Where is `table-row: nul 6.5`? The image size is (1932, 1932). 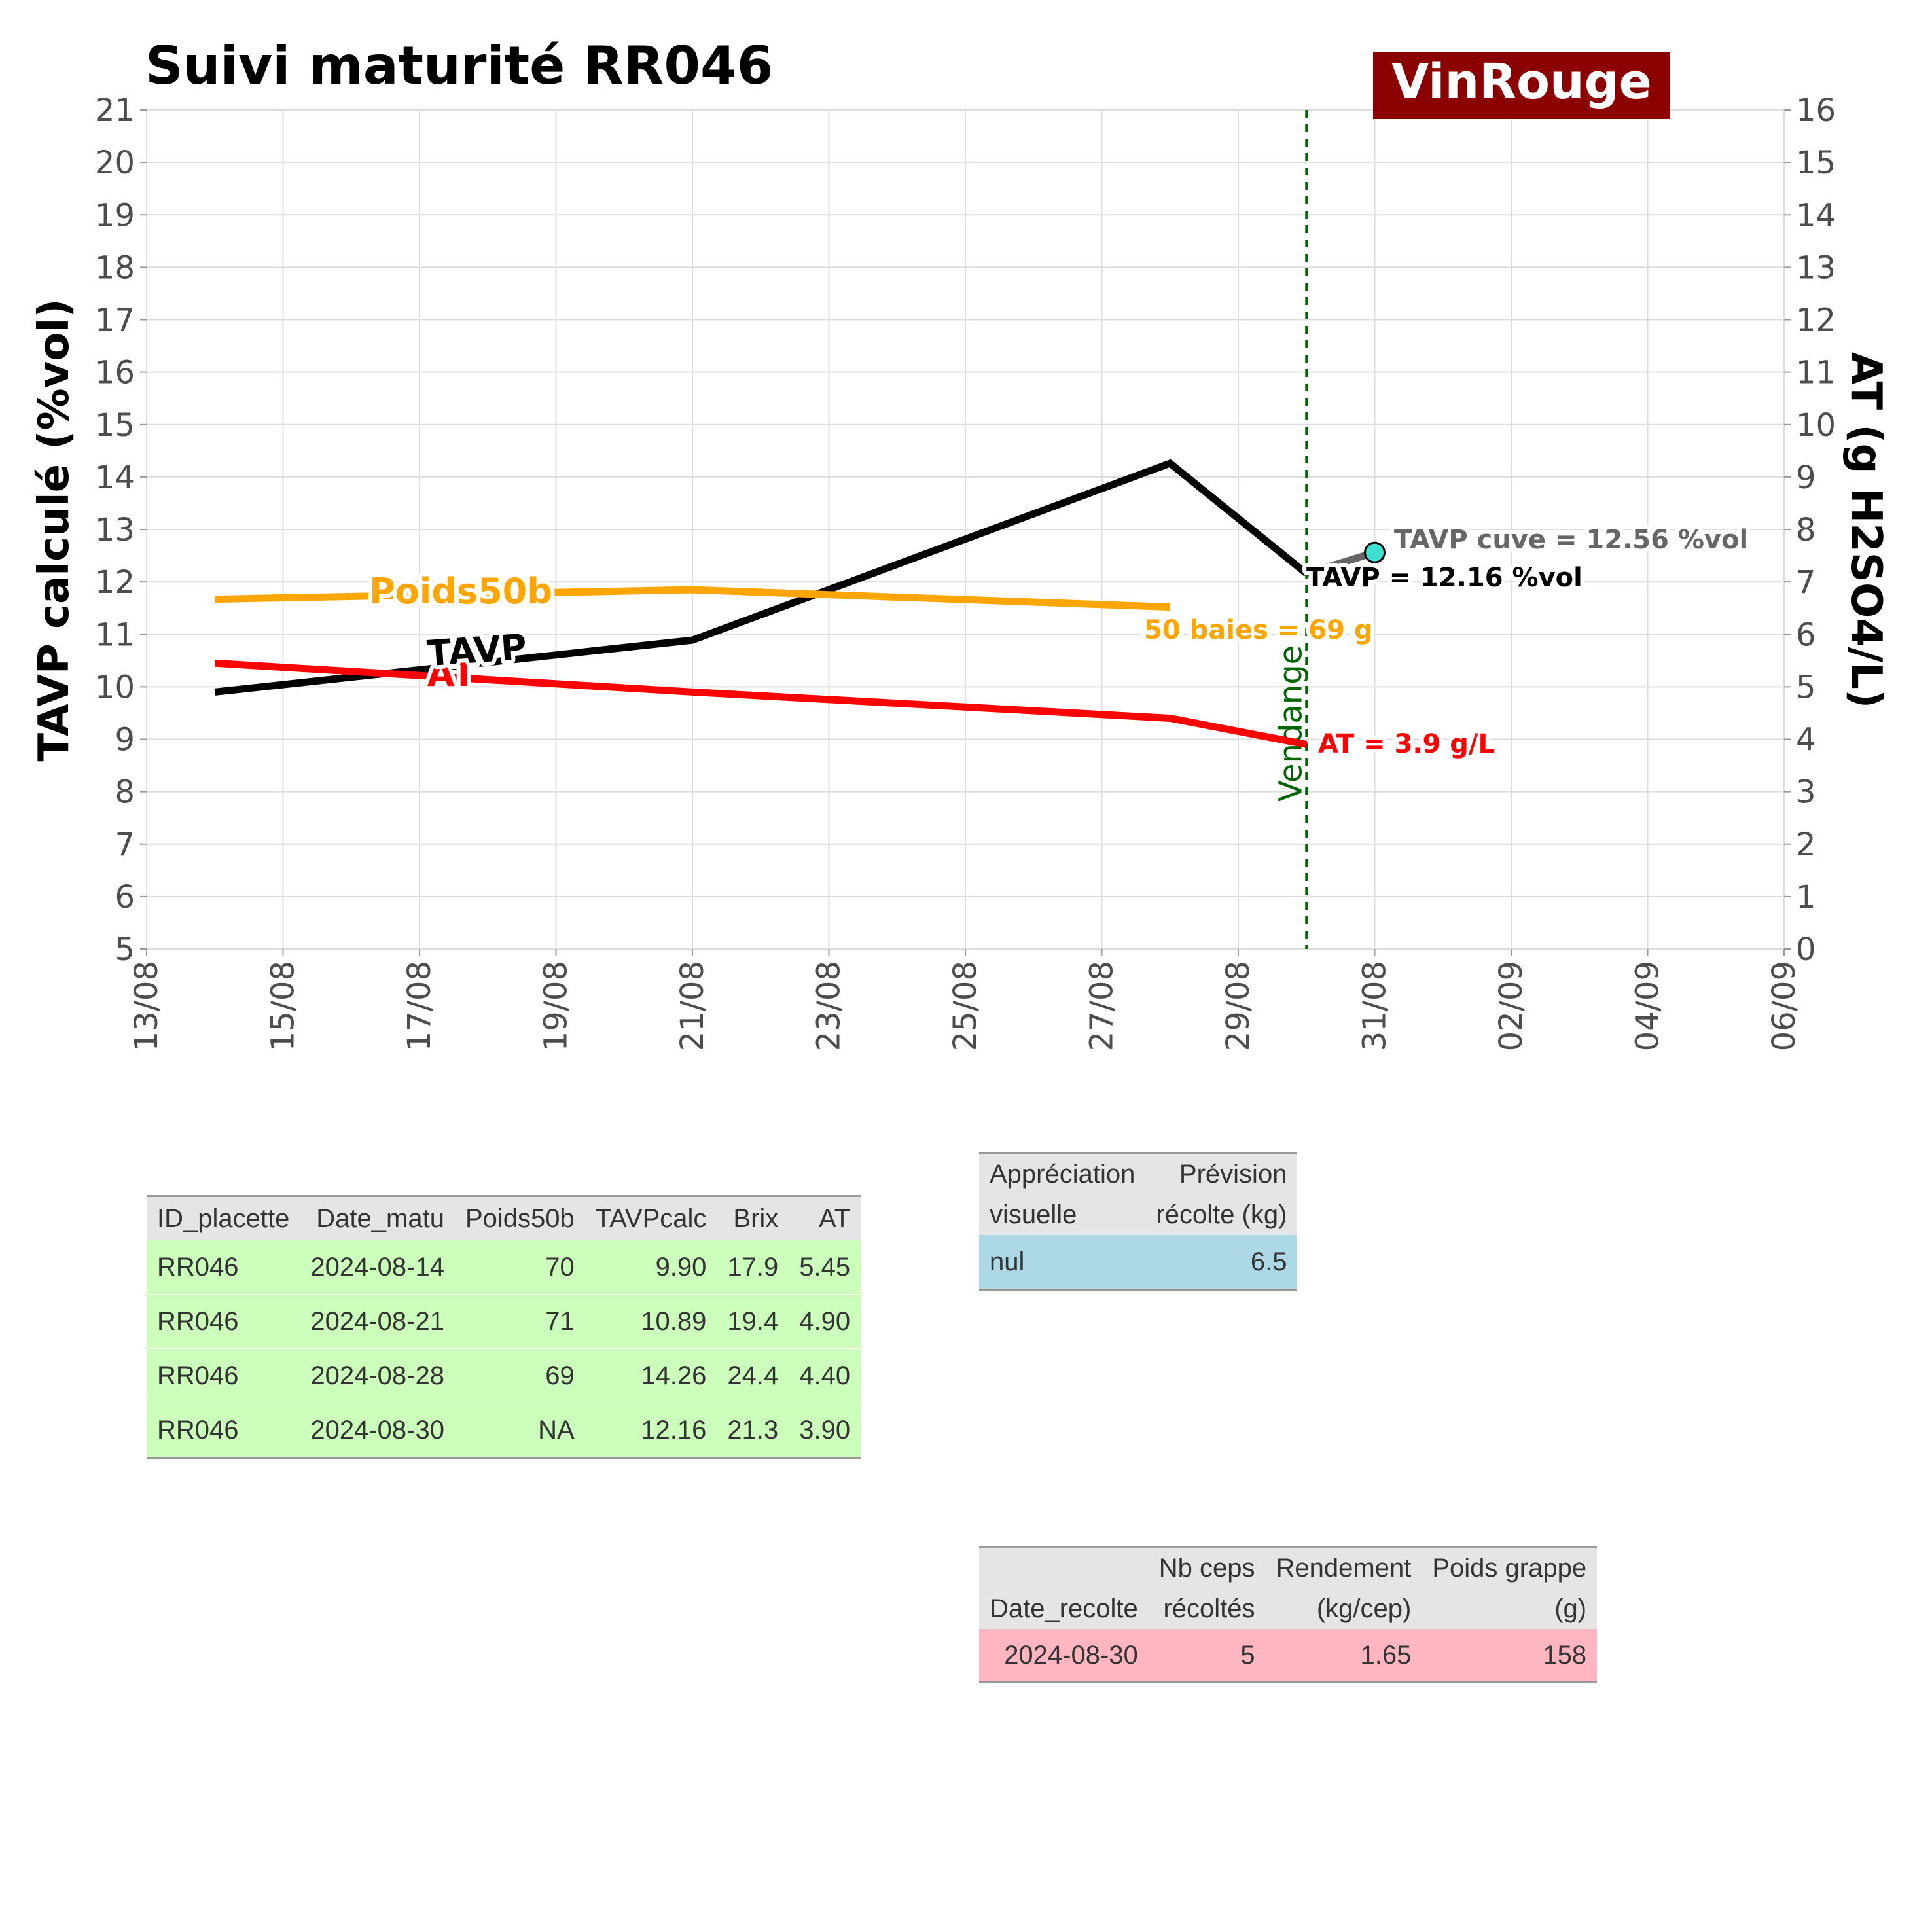
table-row: nul 6.5 is located at coordinates (1138, 1263).